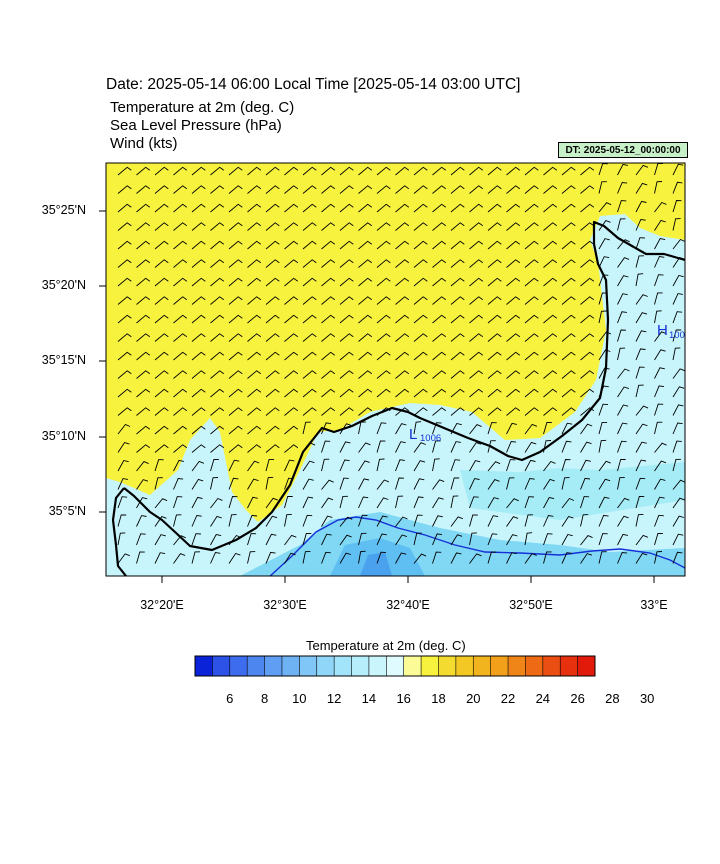 This screenshot has width=720, height=864. Describe the element at coordinates (162, 605) in the screenshot. I see `lon-label: 32°20'E` at that location.